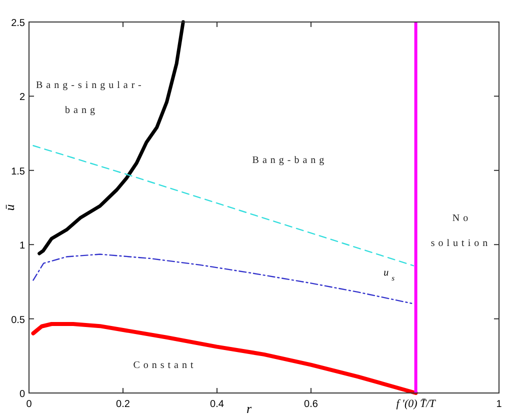  Describe the element at coordinates (249, 408) in the screenshot. I see `x-axis-title: r` at that location.